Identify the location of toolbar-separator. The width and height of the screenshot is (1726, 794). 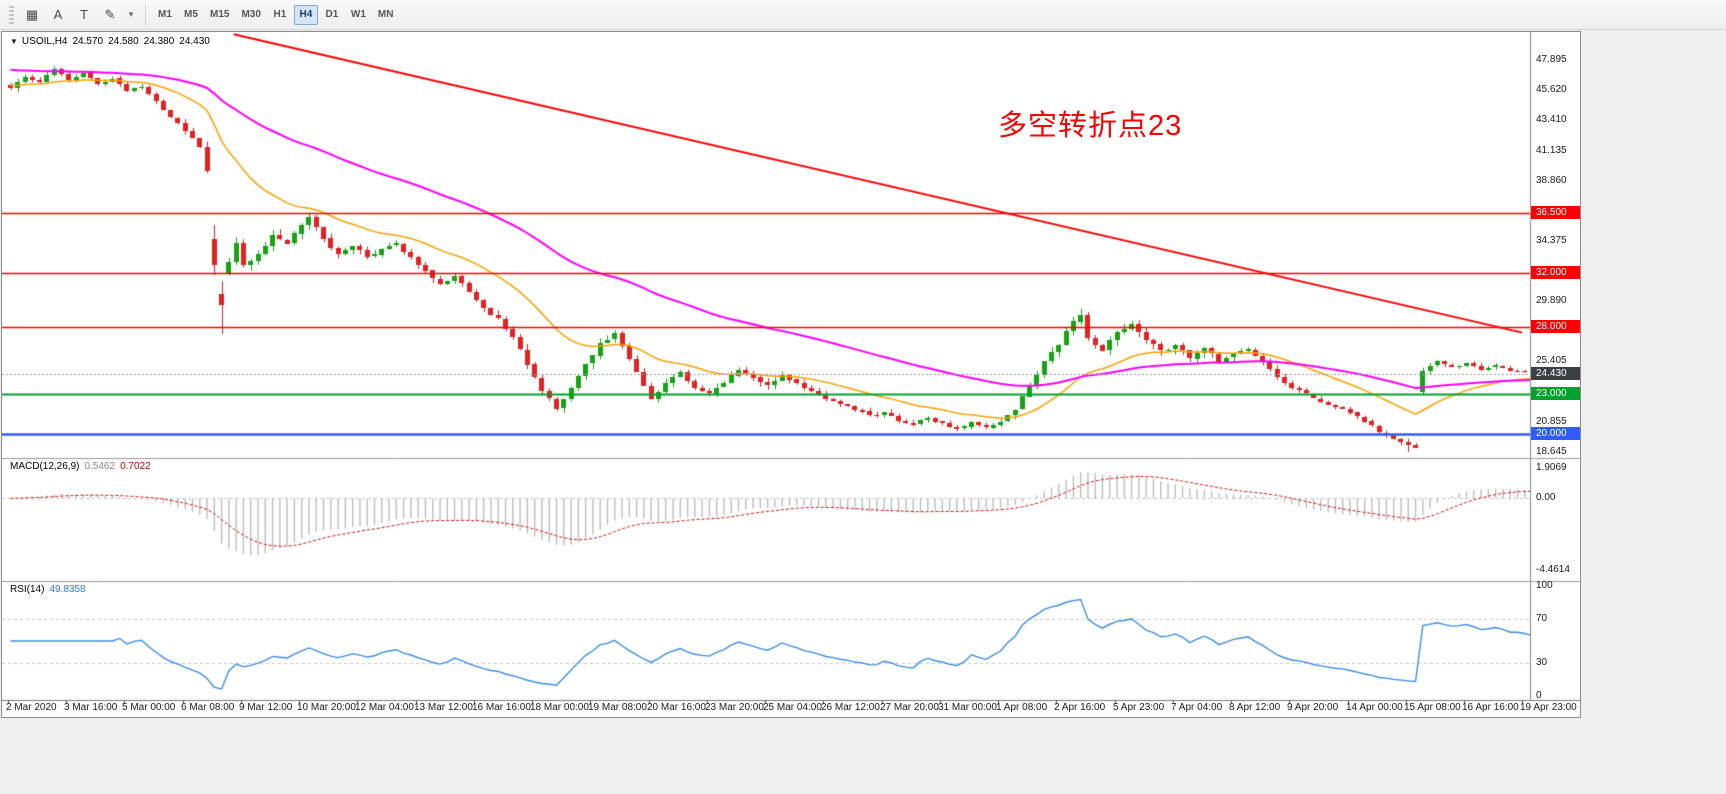
(145, 14).